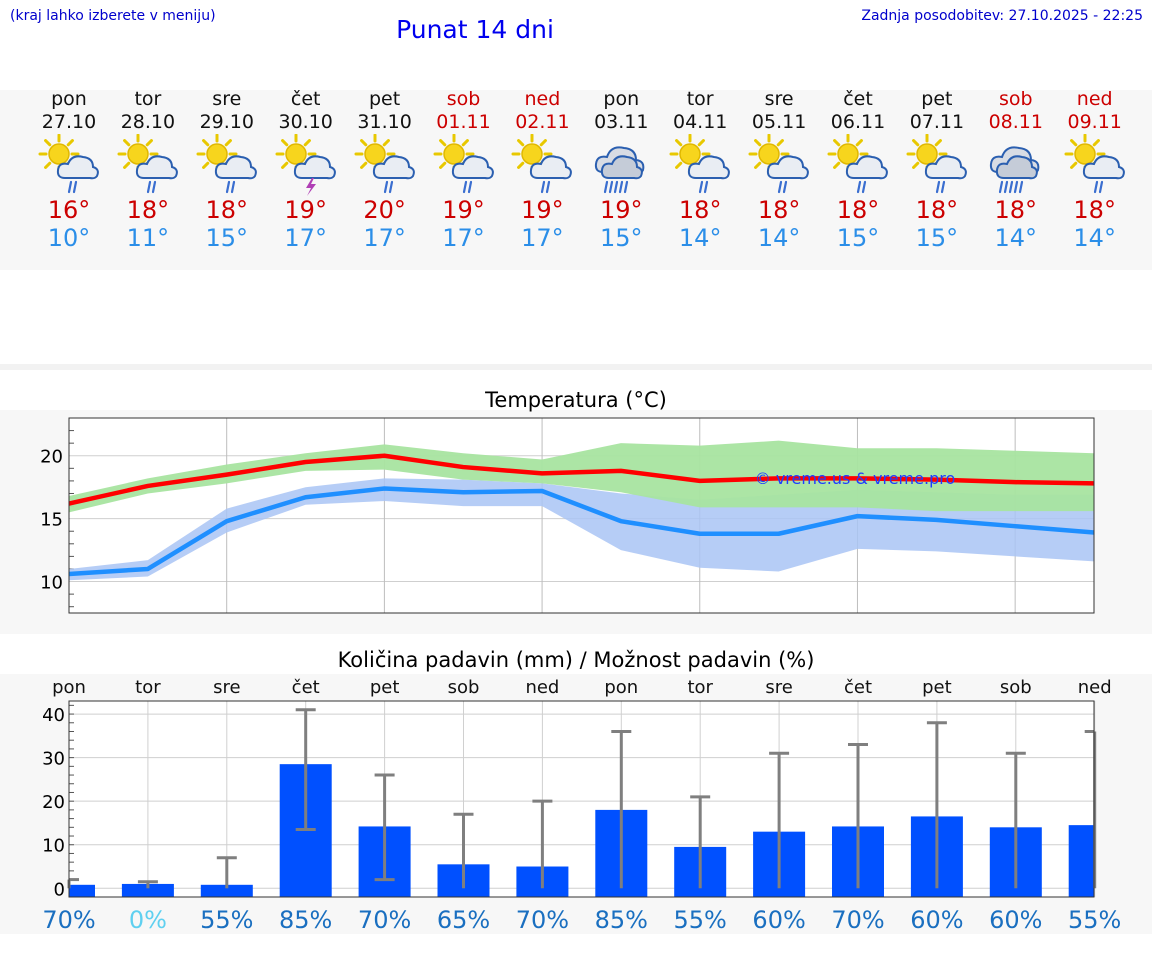 The width and height of the screenshot is (1152, 975). What do you see at coordinates (51, 583) in the screenshot?
I see `y-tick-label: 10` at bounding box center [51, 583].